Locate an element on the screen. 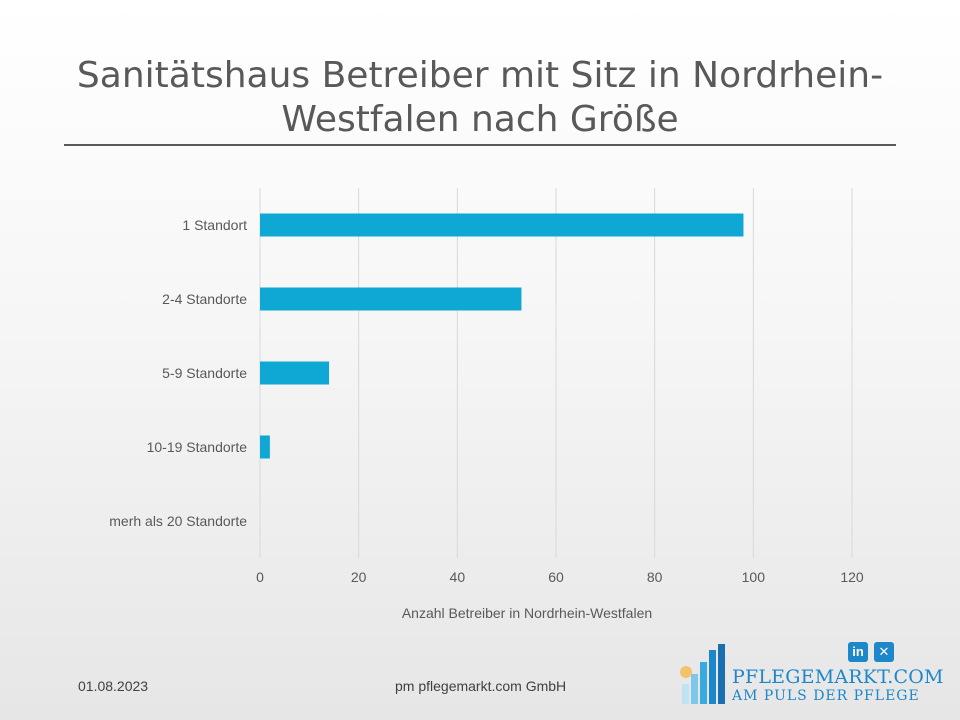 The width and height of the screenshot is (960, 720). x-tick-label: 100 is located at coordinates (754, 577).